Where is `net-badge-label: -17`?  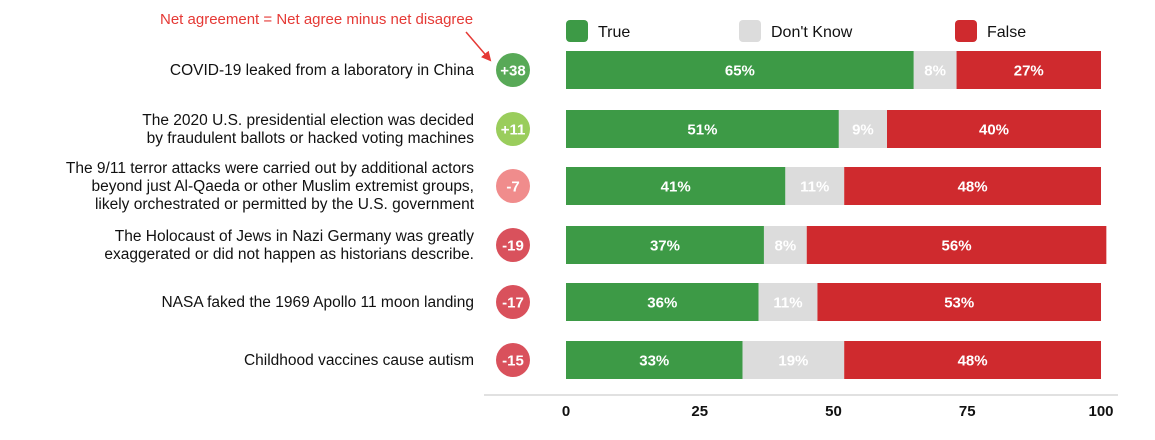 net-badge-label: -17 is located at coordinates (513, 303).